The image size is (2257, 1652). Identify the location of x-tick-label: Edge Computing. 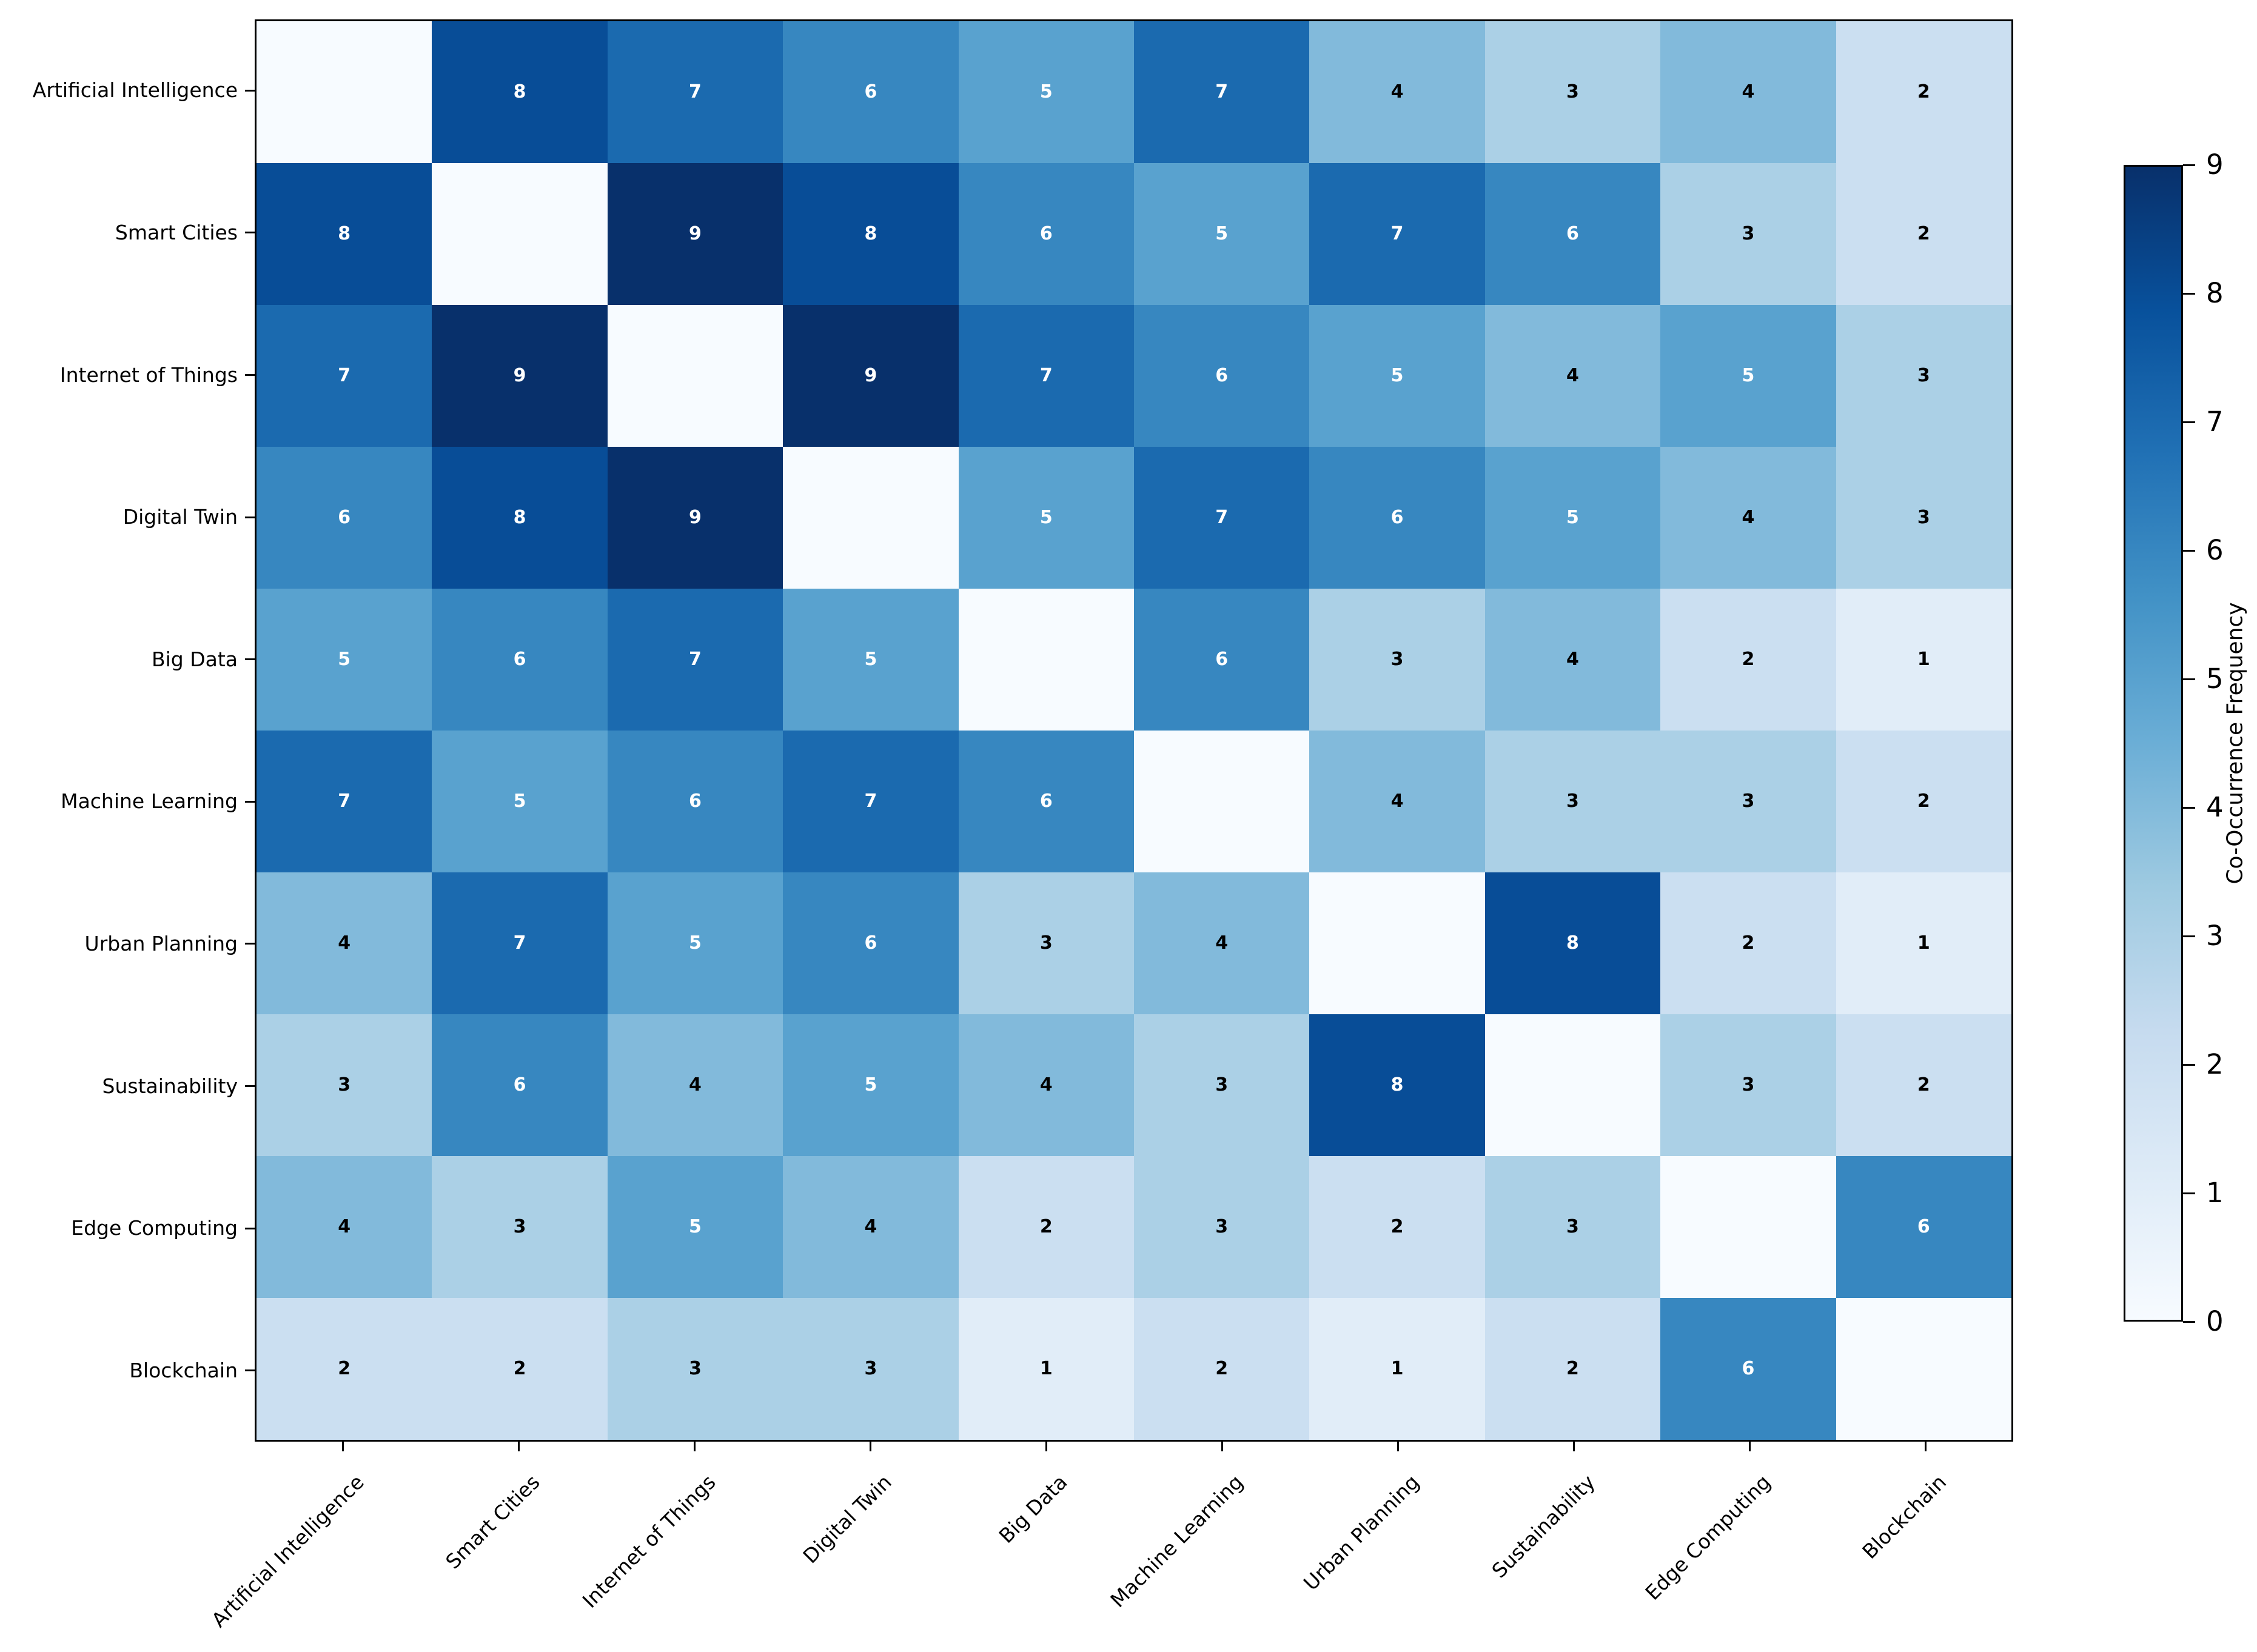
(1708, 1537).